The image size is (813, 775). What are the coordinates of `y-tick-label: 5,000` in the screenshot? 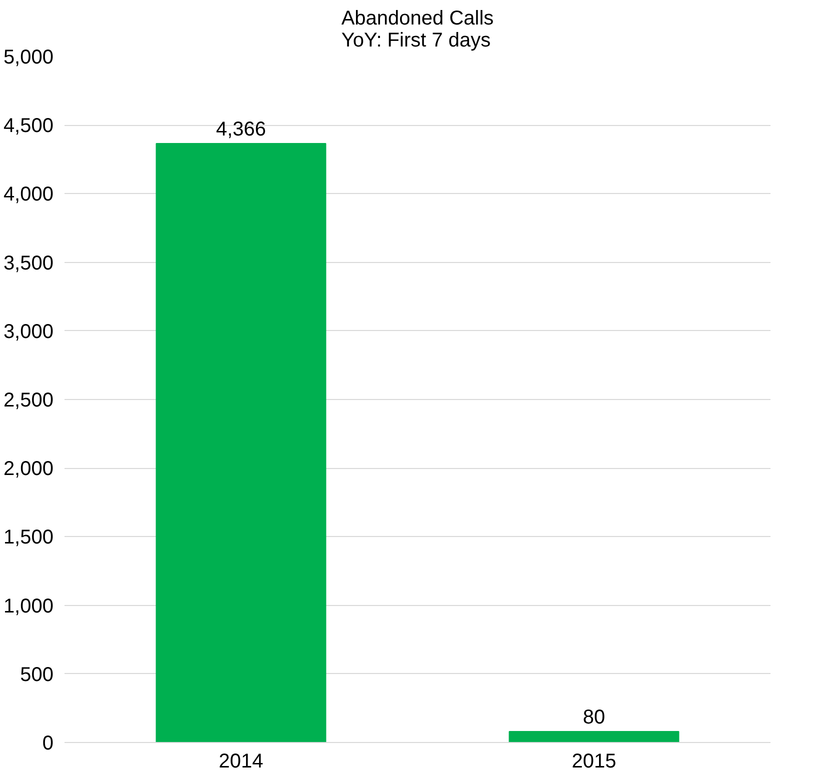 It's located at (28, 57).